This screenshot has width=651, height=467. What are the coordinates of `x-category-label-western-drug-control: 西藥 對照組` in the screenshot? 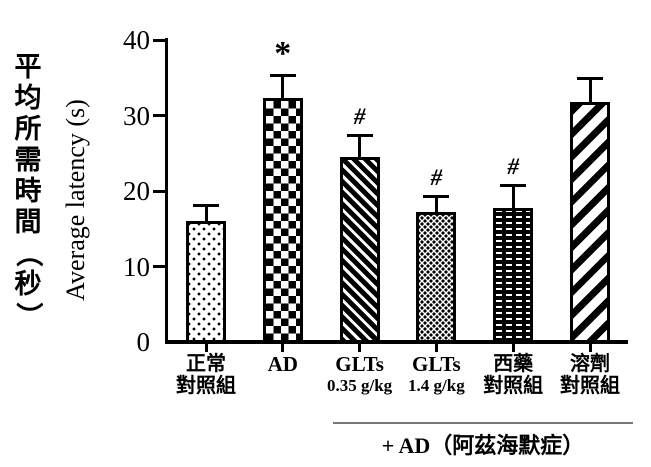 It's located at (513, 375).